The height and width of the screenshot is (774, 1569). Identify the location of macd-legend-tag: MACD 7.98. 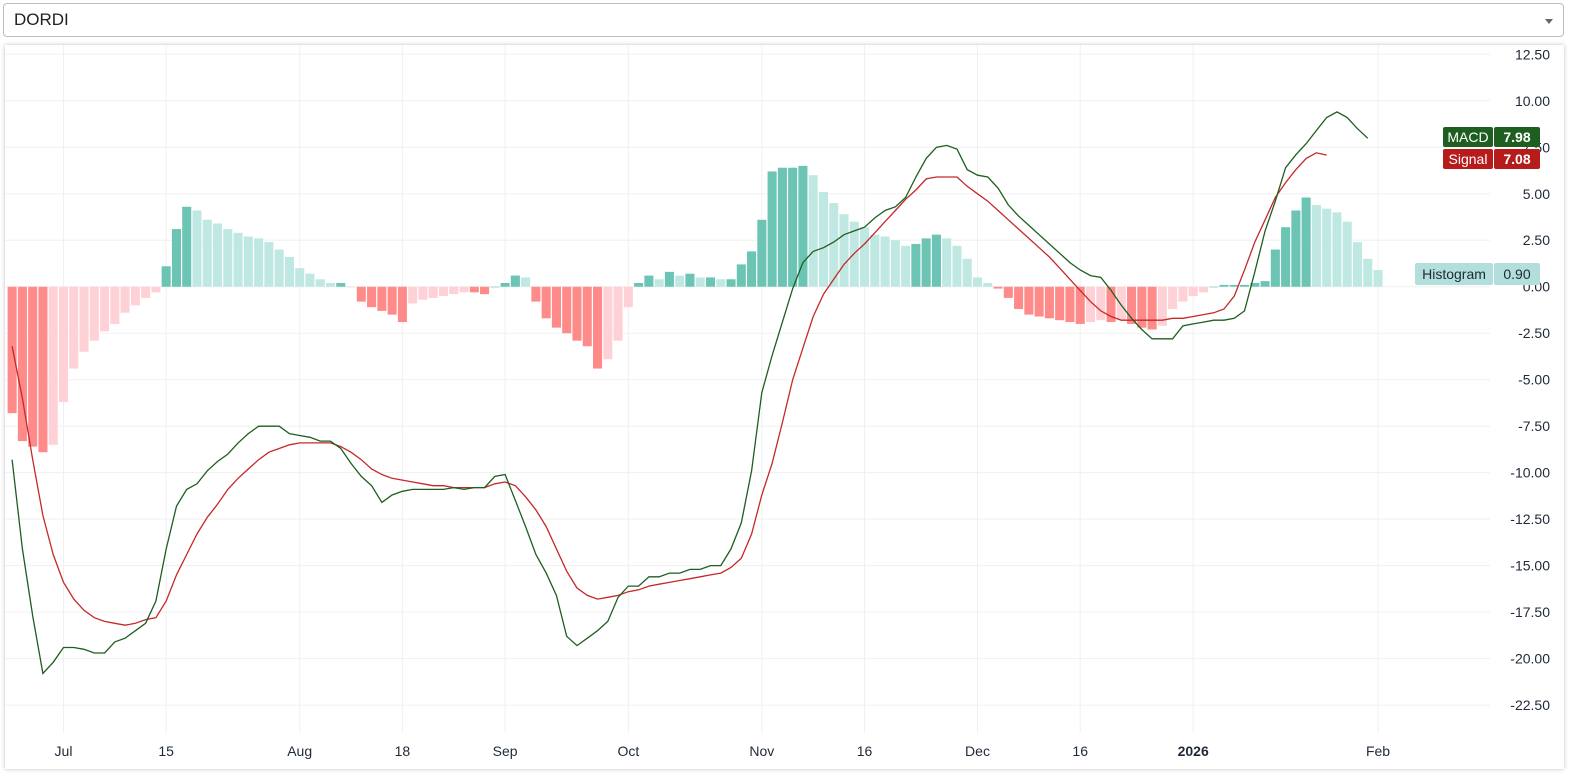
(1491, 137).